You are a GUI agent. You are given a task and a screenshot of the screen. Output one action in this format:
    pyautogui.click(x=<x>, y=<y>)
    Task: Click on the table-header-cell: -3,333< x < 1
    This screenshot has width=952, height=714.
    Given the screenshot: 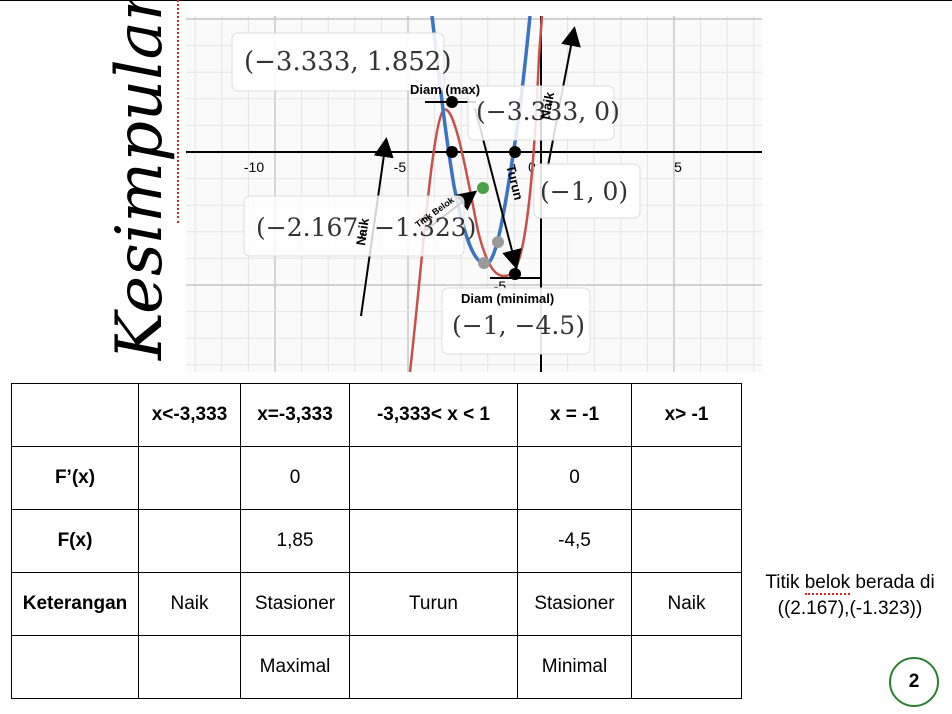 What is the action you would take?
    pyautogui.click(x=433, y=415)
    